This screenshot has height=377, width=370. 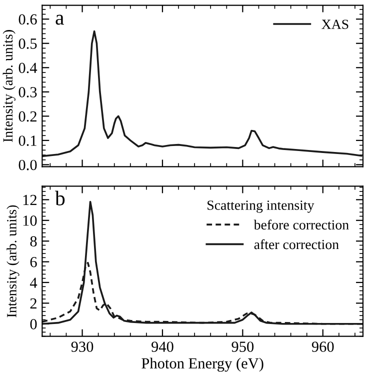 I want to click on y-tick-label: 0.2, so click(x=27, y=116).